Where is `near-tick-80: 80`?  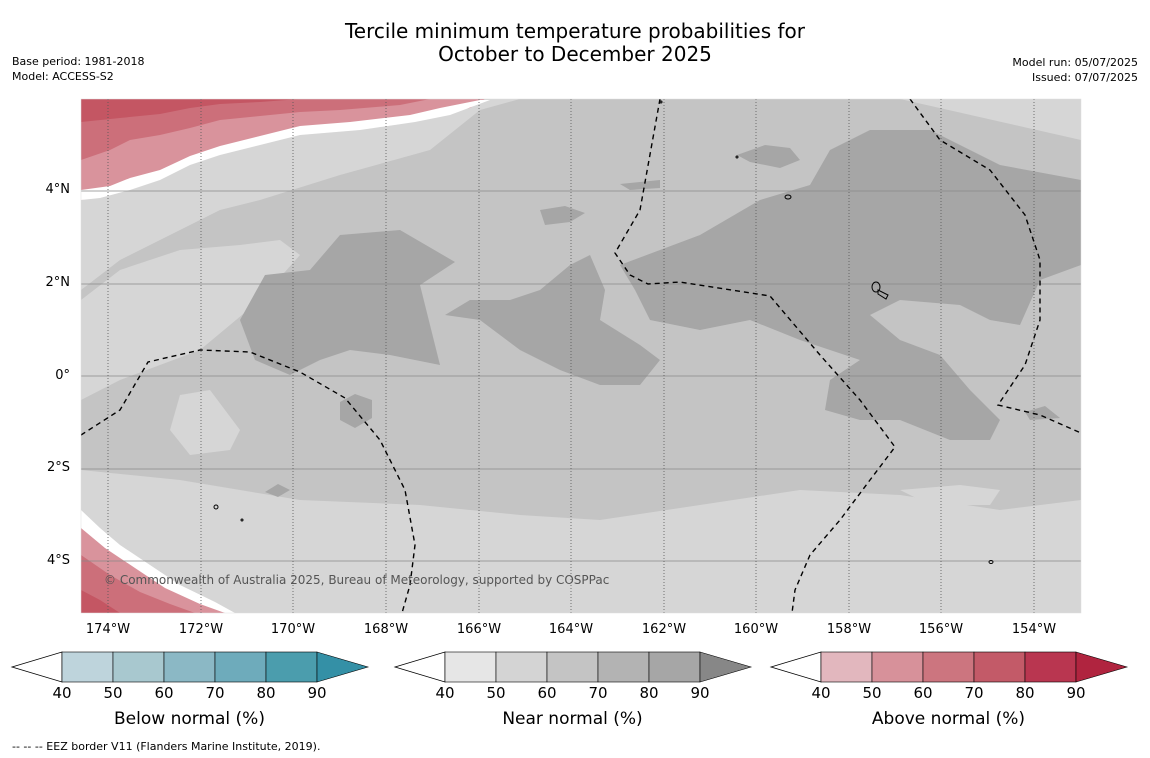 near-tick-80: 80 is located at coordinates (649, 693).